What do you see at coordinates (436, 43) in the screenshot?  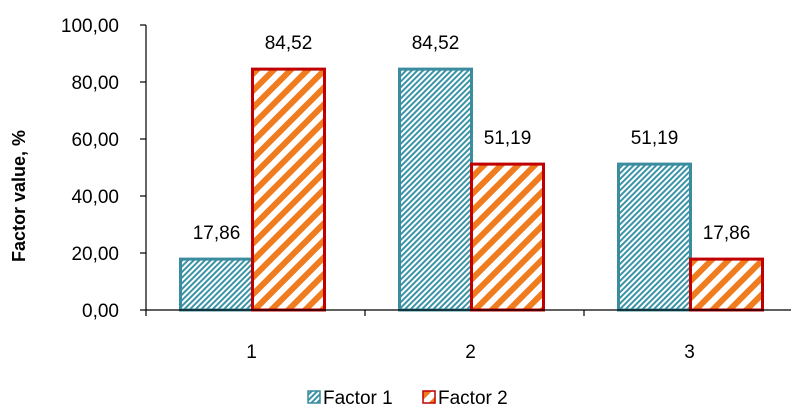 I see `data-label-factor-1-cat-2: 84,52` at bounding box center [436, 43].